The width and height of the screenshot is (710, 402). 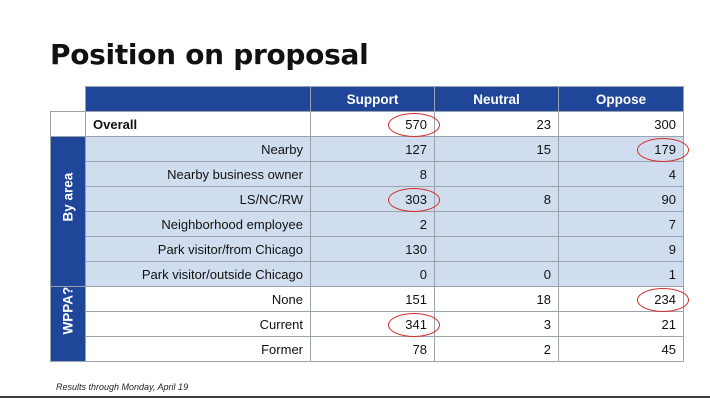 I want to click on cell-oppose: 300, so click(x=621, y=124).